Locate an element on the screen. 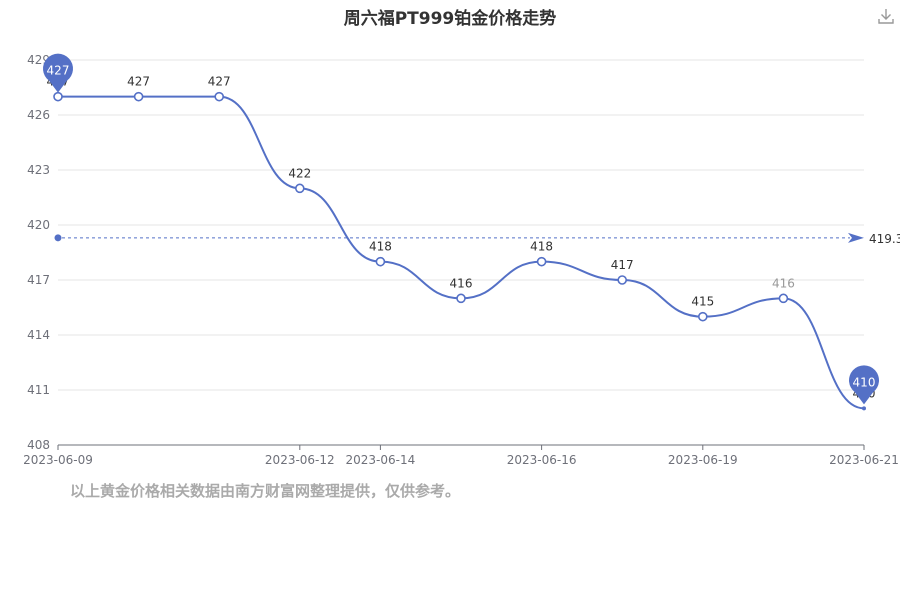 The width and height of the screenshot is (900, 600). max-marker-label: 427 is located at coordinates (58, 71).